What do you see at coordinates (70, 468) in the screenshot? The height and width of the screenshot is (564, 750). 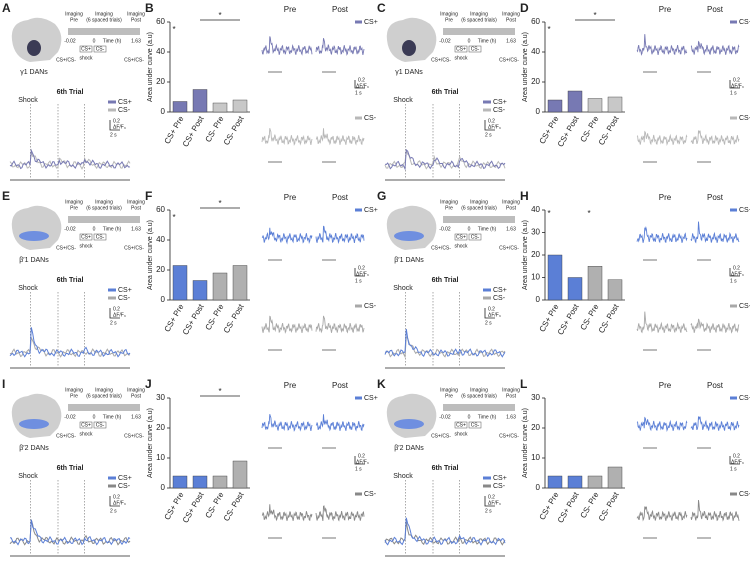 I see `trial-title: 6th Trial` at bounding box center [70, 468].